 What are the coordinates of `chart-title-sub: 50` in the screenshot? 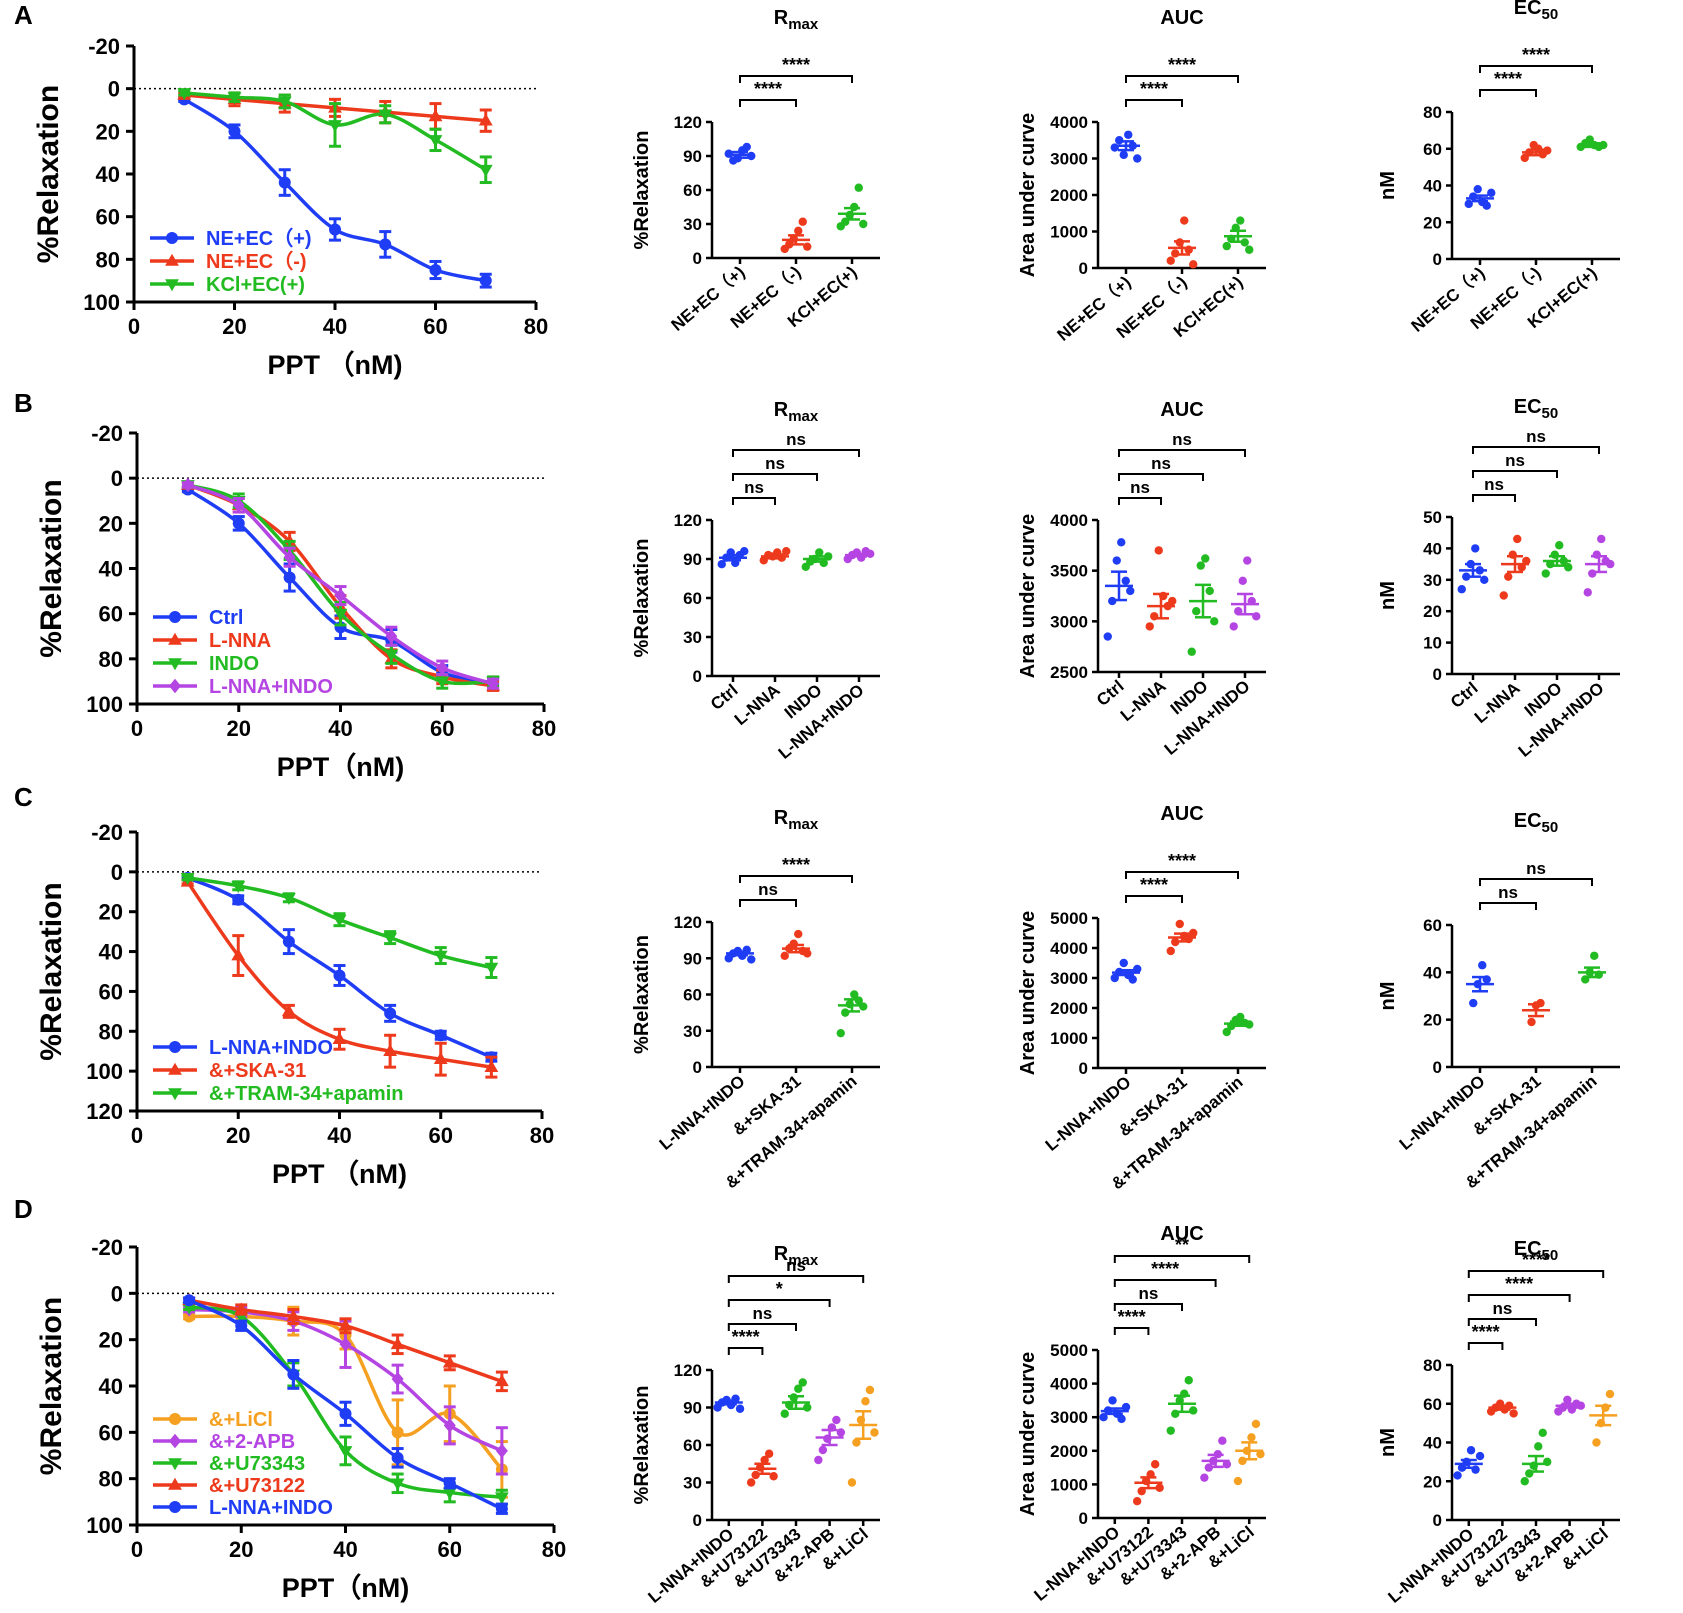 It's located at (1550, 413).